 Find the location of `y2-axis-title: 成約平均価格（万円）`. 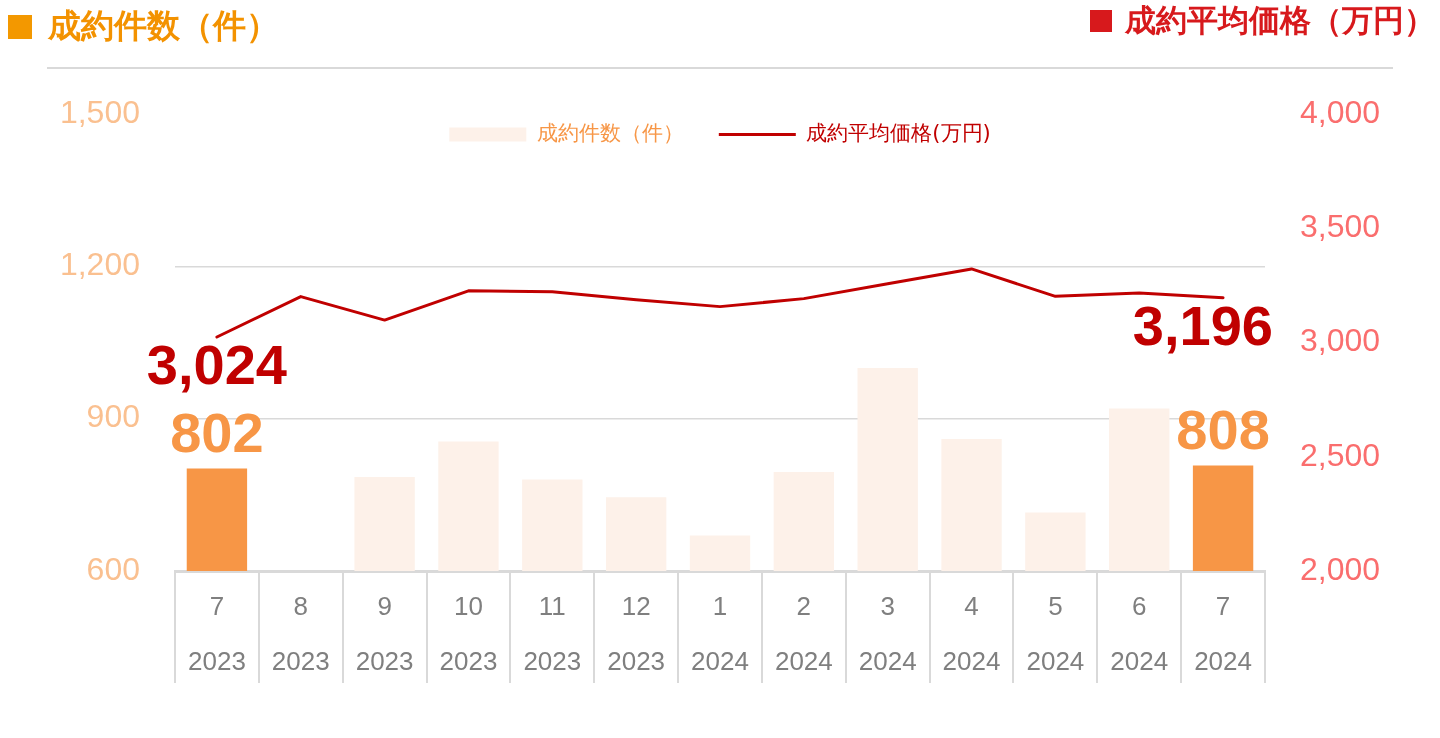

y2-axis-title: 成約平均価格（万円） is located at coordinates (1280, 20).